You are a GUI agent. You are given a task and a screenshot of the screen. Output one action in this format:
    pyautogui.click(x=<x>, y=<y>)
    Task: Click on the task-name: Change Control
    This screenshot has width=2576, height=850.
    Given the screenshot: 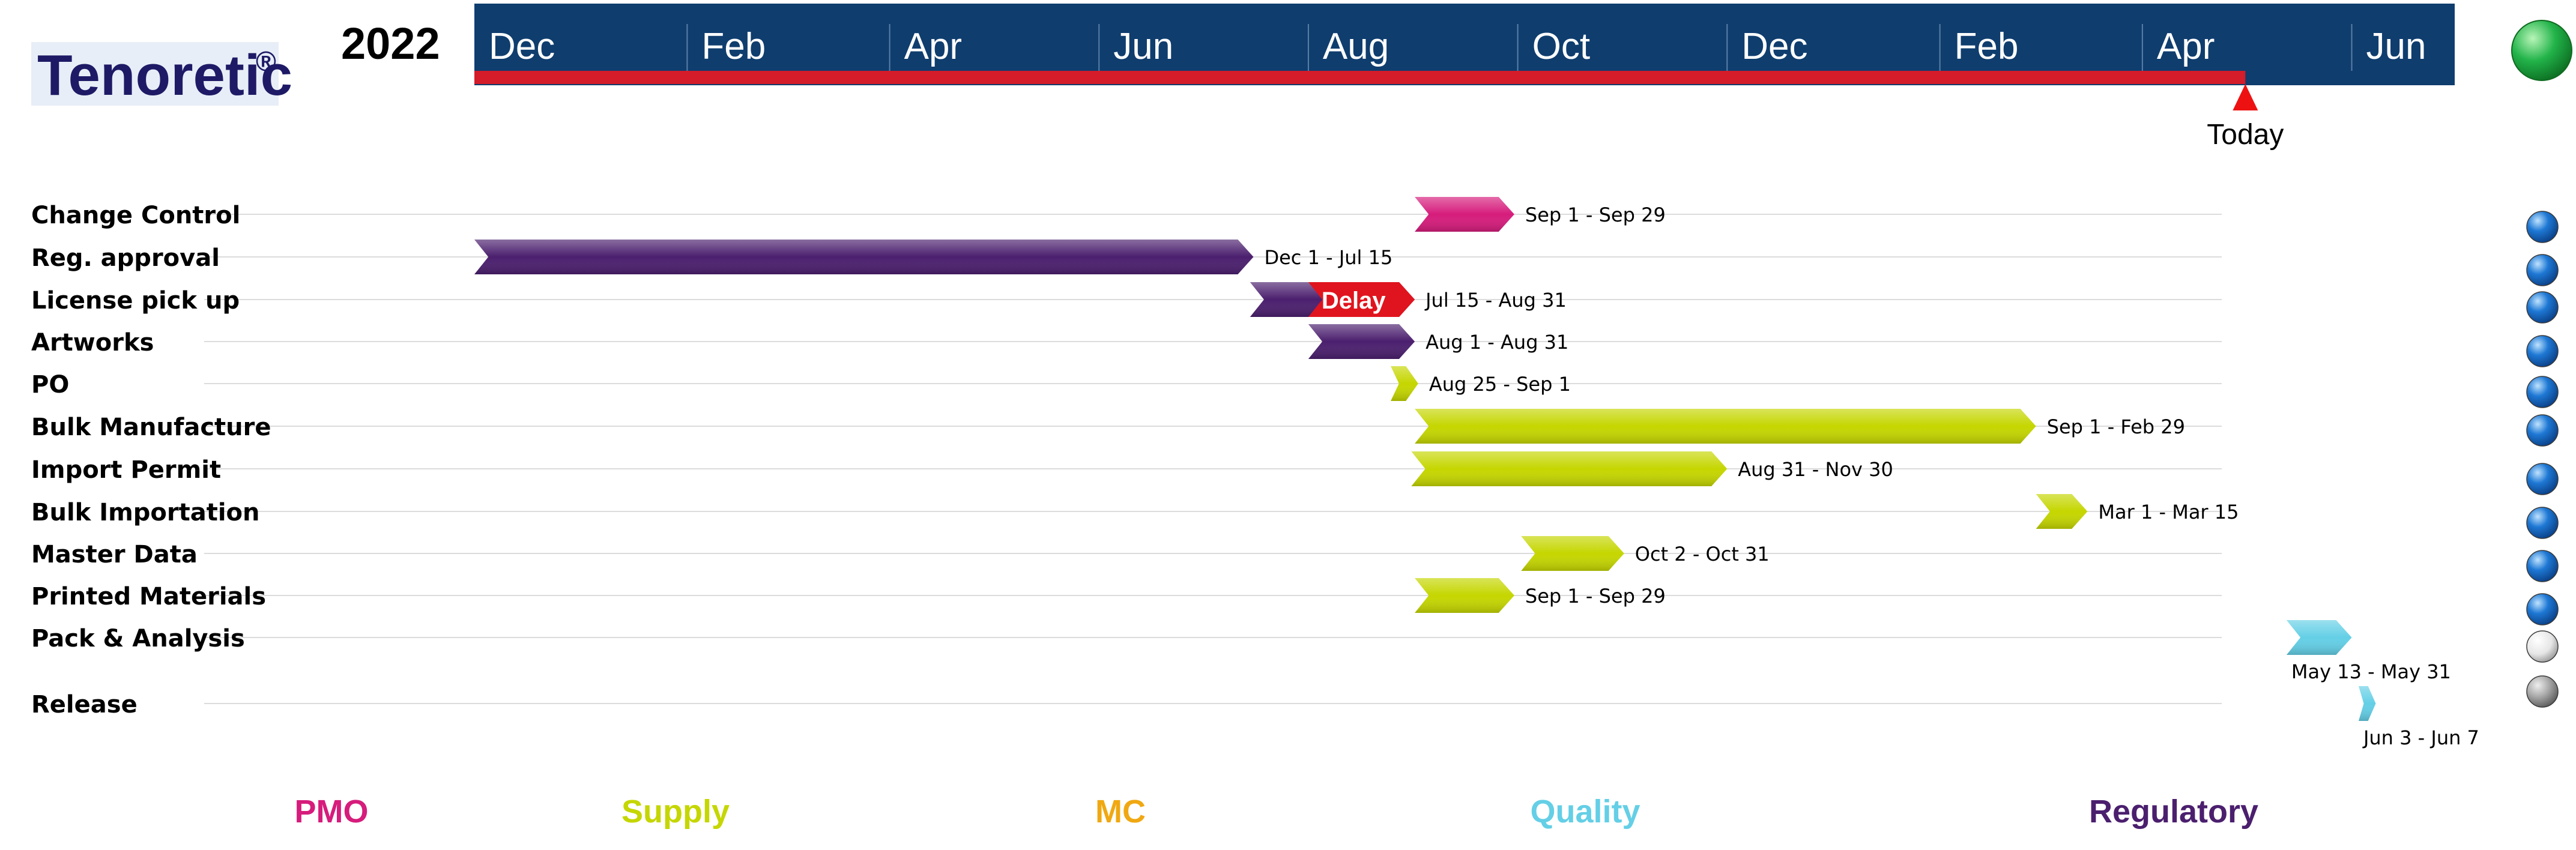 What is the action you would take?
    pyautogui.click(x=135, y=215)
    